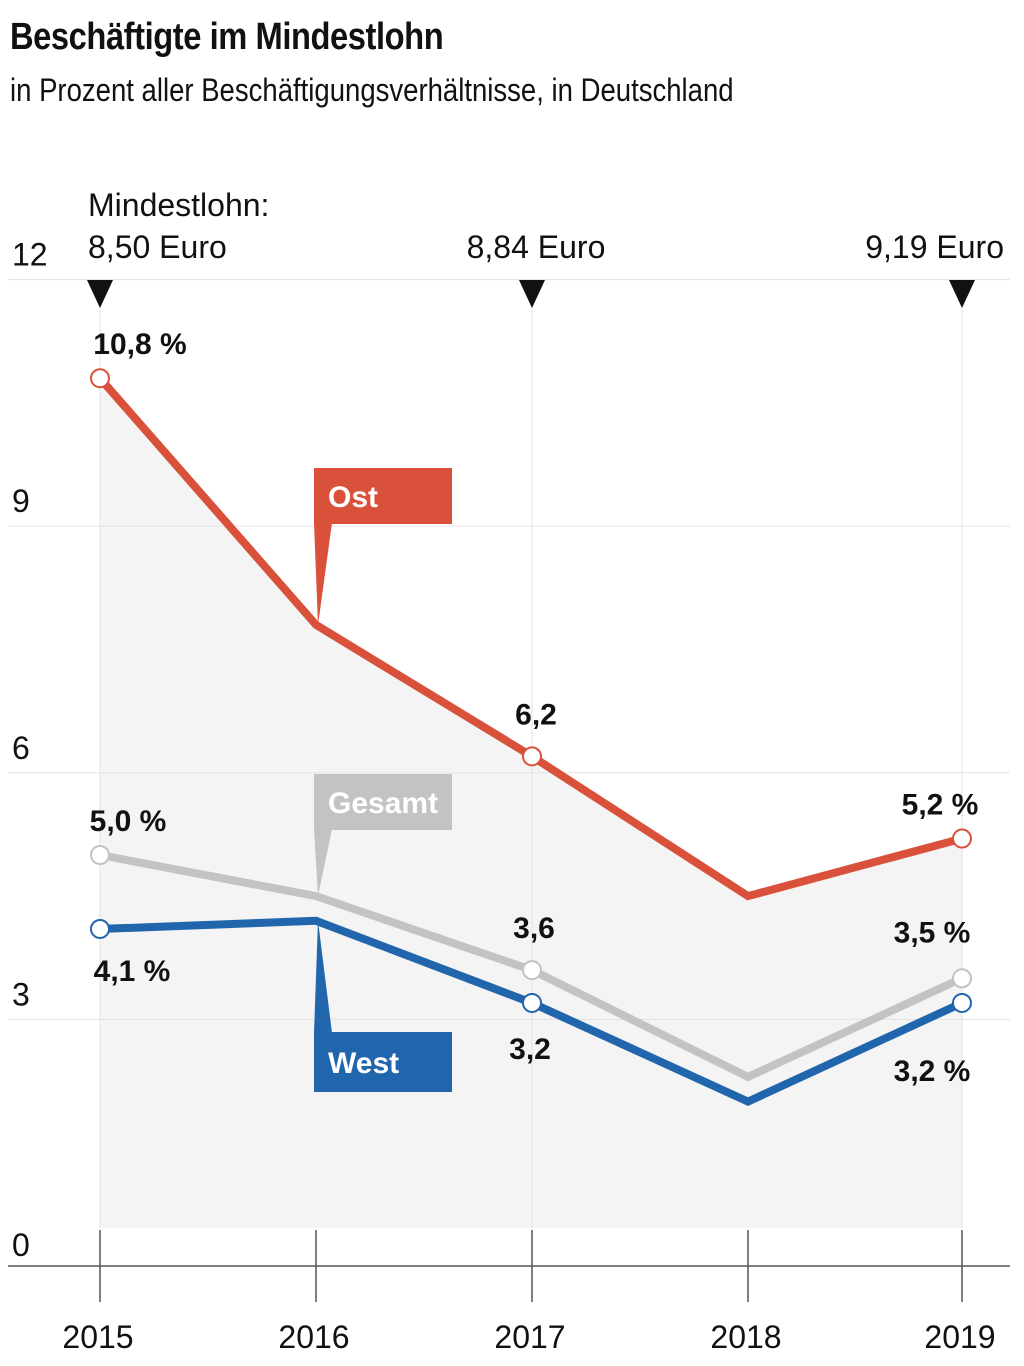 Image resolution: width=1024 pixels, height=1366 pixels. What do you see at coordinates (313, 1337) in the screenshot?
I see `x-tick-label-2016: 2016` at bounding box center [313, 1337].